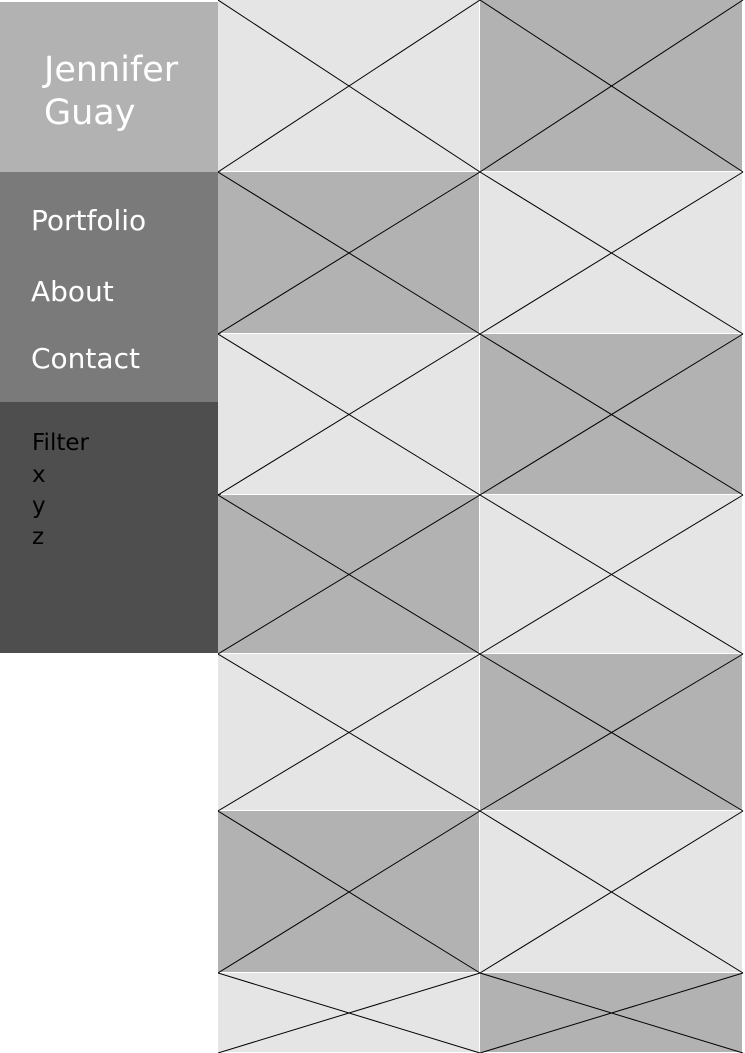  I want to click on filter-title: Filter, so click(60, 443).